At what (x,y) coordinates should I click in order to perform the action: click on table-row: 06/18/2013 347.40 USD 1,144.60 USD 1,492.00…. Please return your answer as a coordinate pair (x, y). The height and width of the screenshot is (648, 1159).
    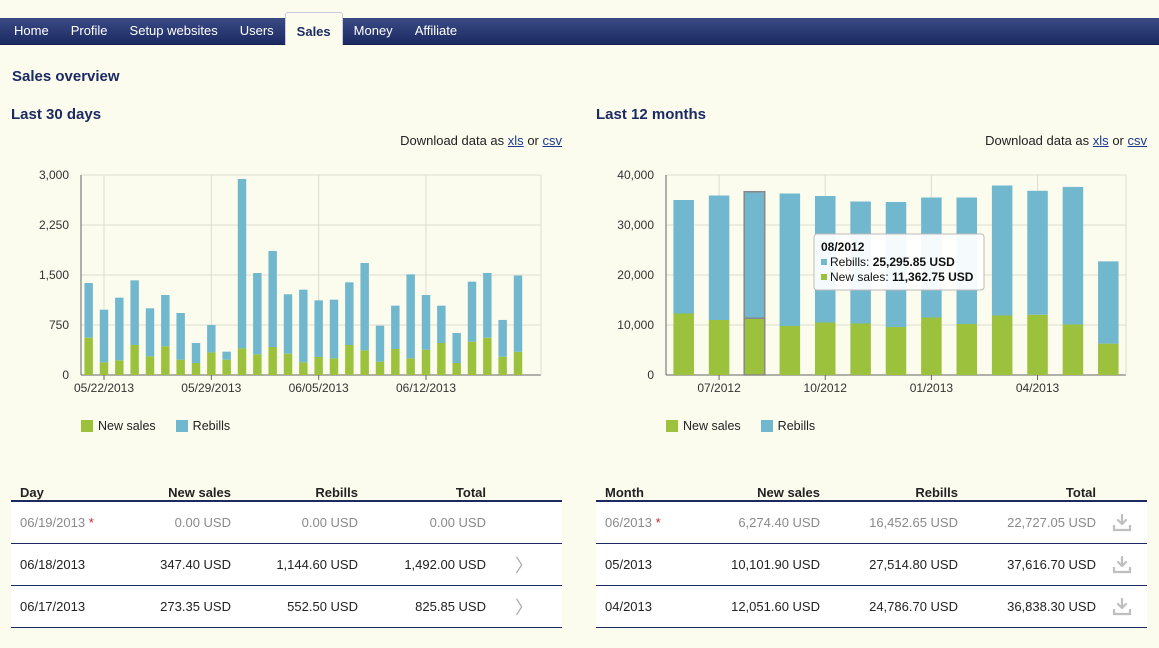
    Looking at the image, I should click on (286, 565).